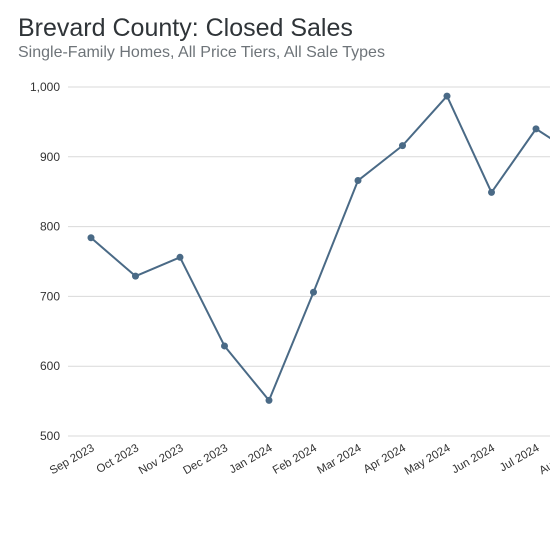 Image resolution: width=550 pixels, height=550 pixels. What do you see at coordinates (205, 459) in the screenshot?
I see `x-tick-label: Dec 2023` at bounding box center [205, 459].